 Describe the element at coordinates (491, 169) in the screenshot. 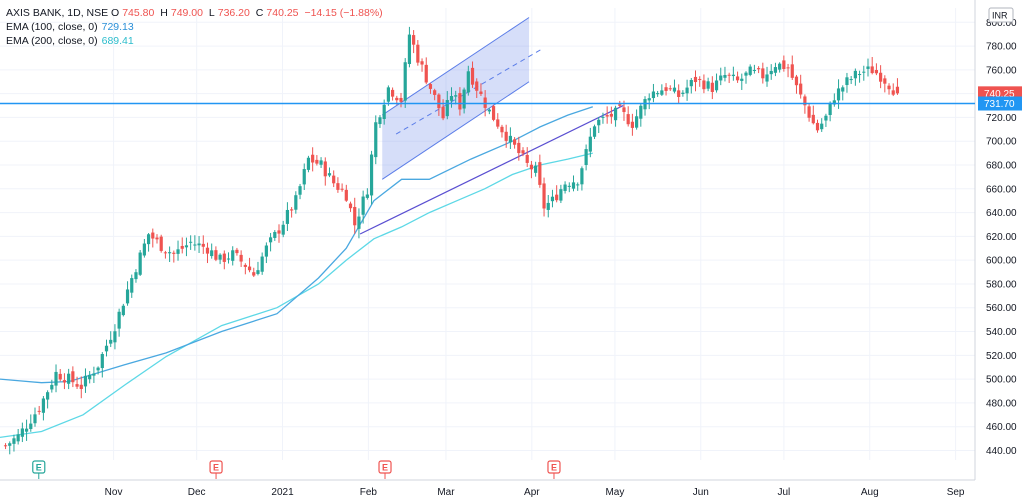

I see `trendline` at that location.